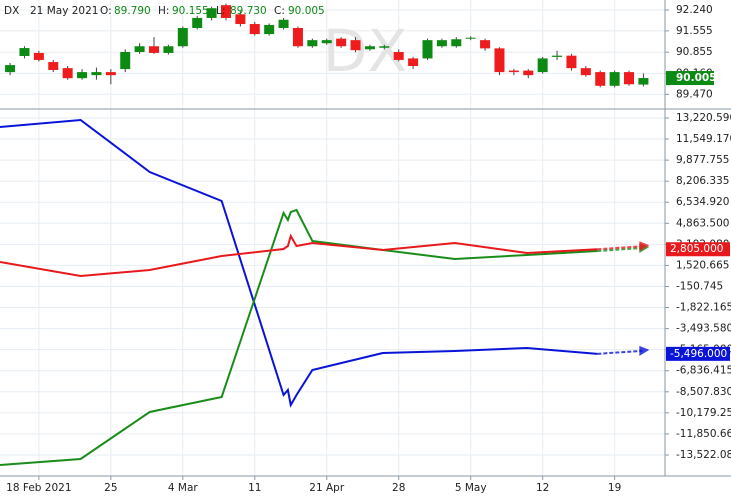  I want to click on value-label: 2,805.000, so click(696, 249).